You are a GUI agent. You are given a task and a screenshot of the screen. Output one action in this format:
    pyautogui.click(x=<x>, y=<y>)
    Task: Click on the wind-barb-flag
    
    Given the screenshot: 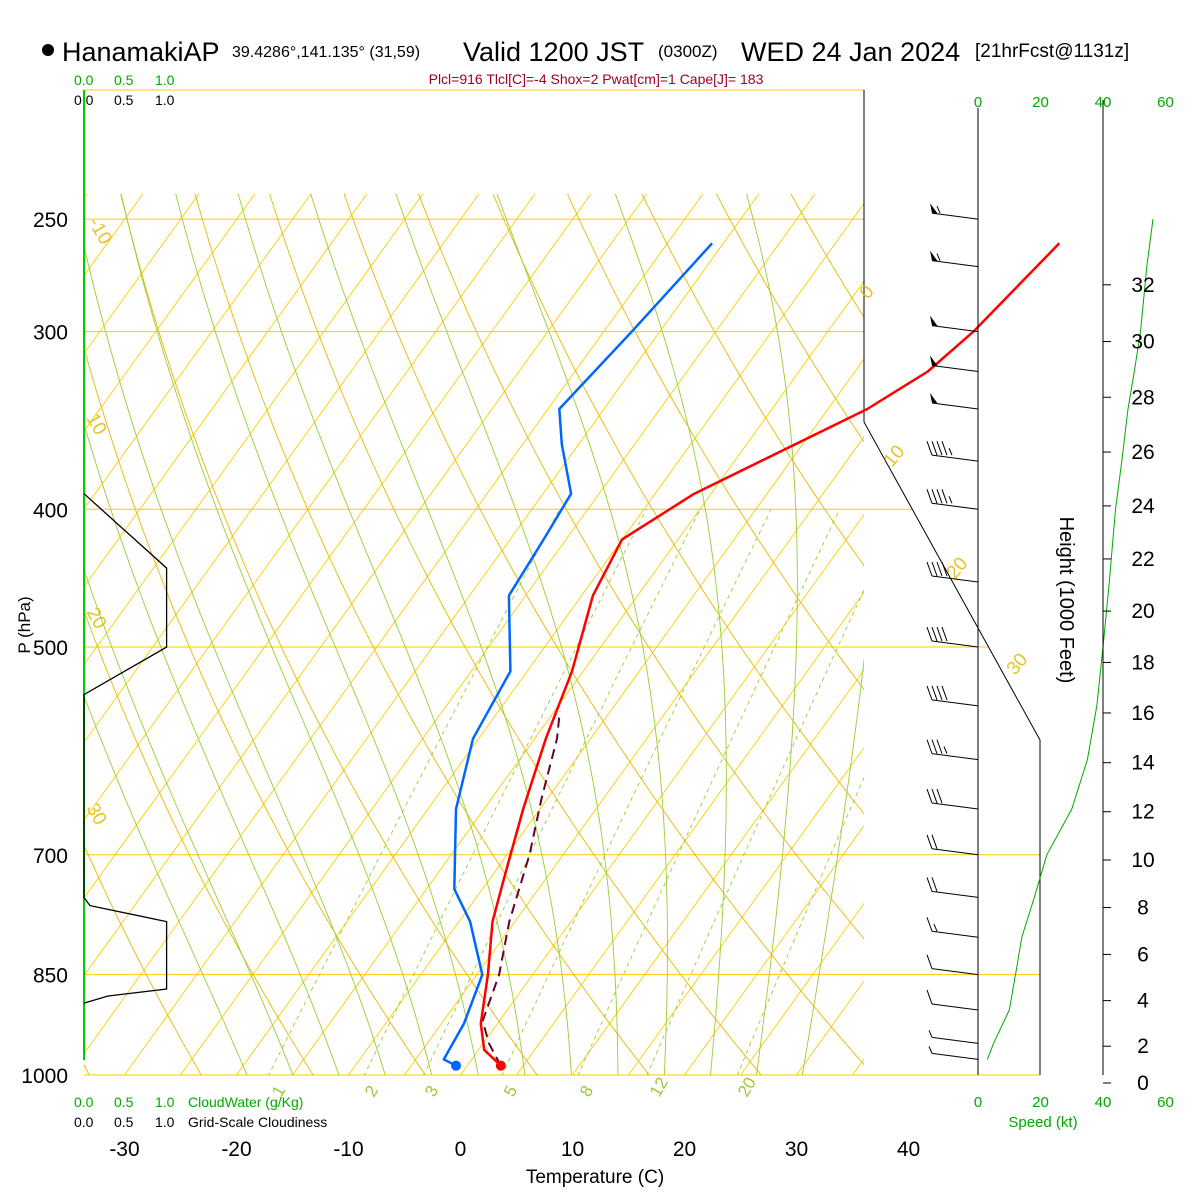 What is the action you would take?
    pyautogui.click(x=934, y=256)
    